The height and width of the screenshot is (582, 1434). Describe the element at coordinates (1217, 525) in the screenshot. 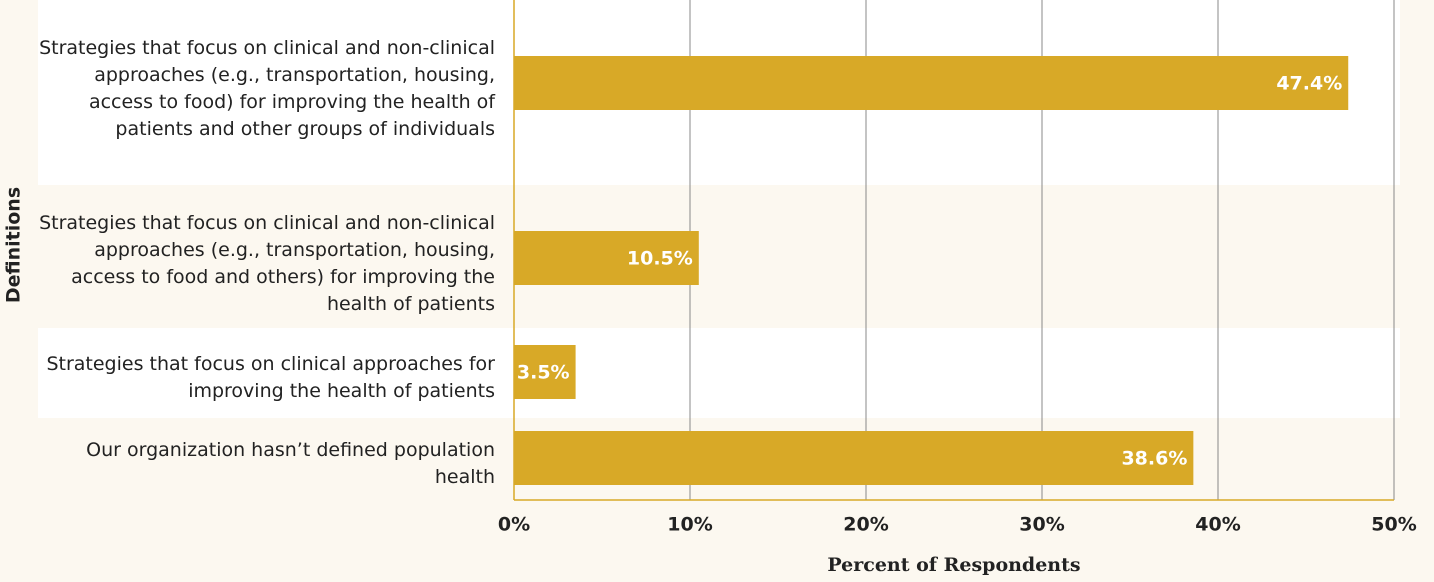

I see `x-tick-label: 40%` at that location.